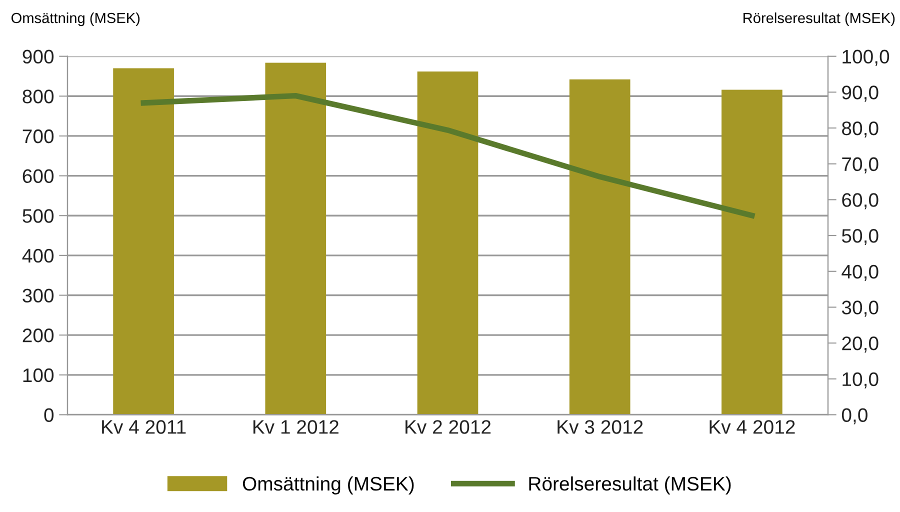 This screenshot has height=512, width=900. I want to click on y-tick-label: 900, so click(38, 57).